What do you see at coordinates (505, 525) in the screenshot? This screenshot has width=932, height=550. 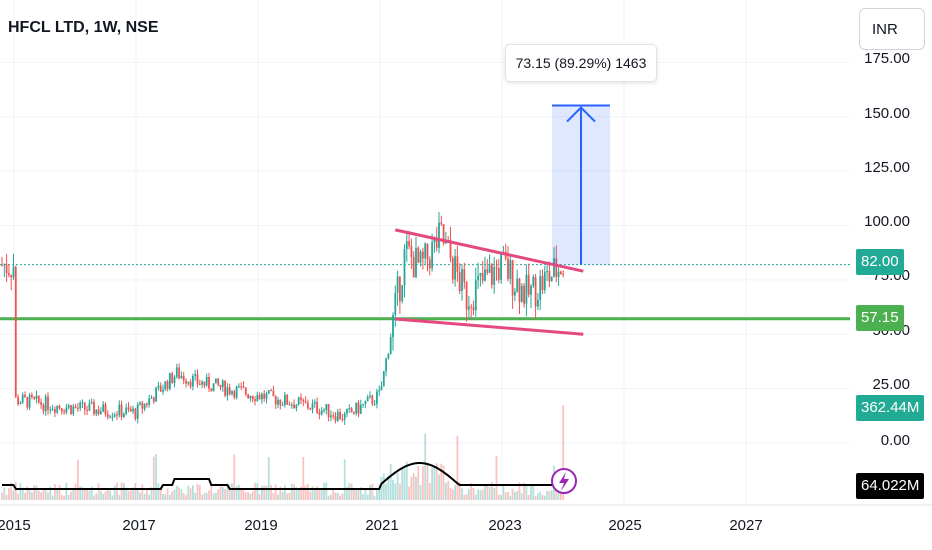 I see `time-tick: 2023` at bounding box center [505, 525].